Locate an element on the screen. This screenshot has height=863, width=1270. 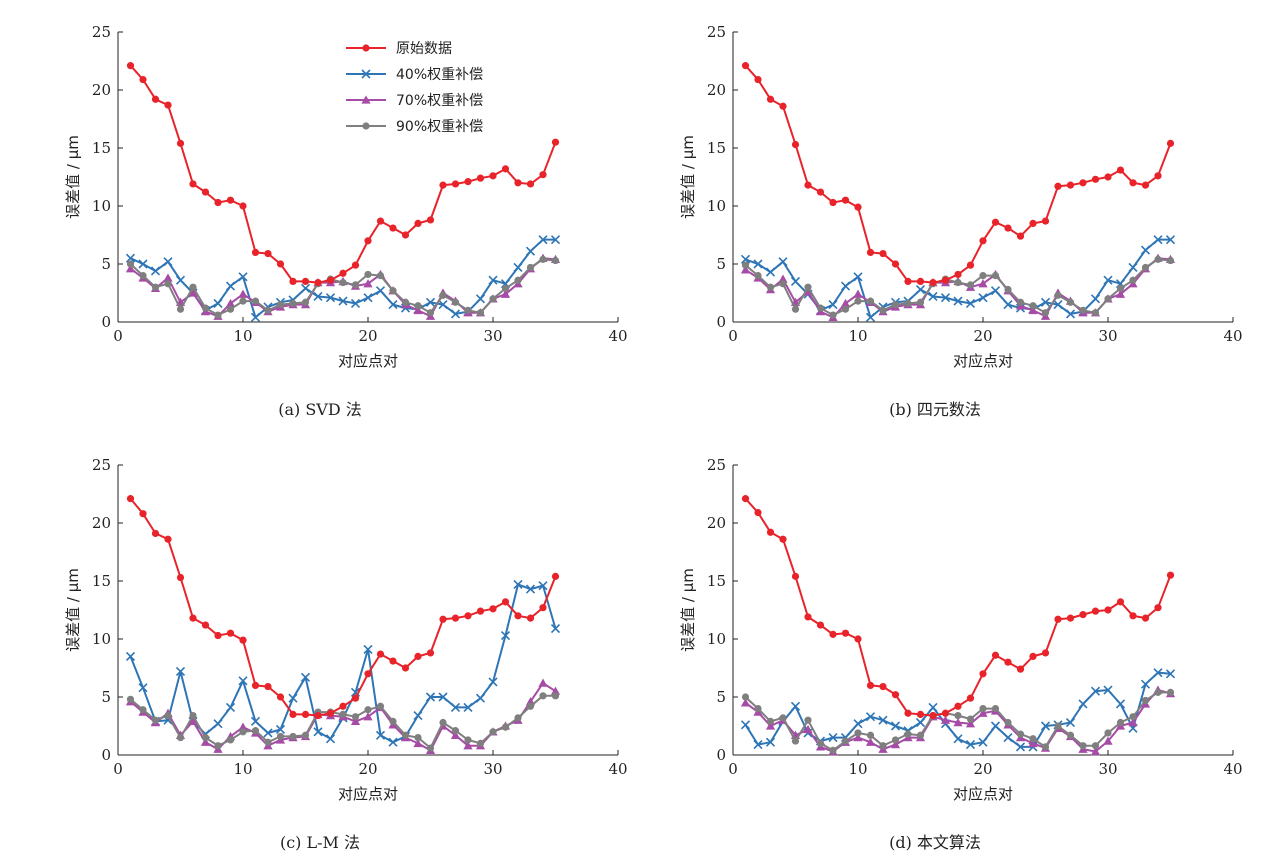
x-axis-label: 对应点对 is located at coordinates (368, 361).